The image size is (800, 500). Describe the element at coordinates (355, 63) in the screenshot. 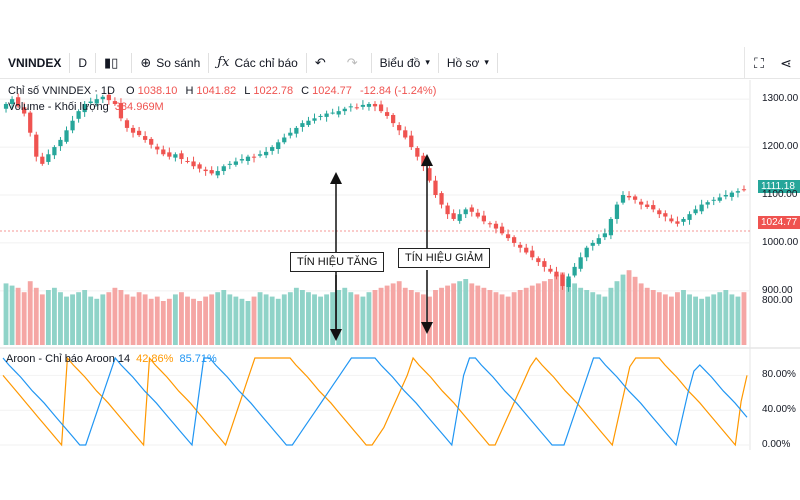

I see `redo-button: ↷` at that location.